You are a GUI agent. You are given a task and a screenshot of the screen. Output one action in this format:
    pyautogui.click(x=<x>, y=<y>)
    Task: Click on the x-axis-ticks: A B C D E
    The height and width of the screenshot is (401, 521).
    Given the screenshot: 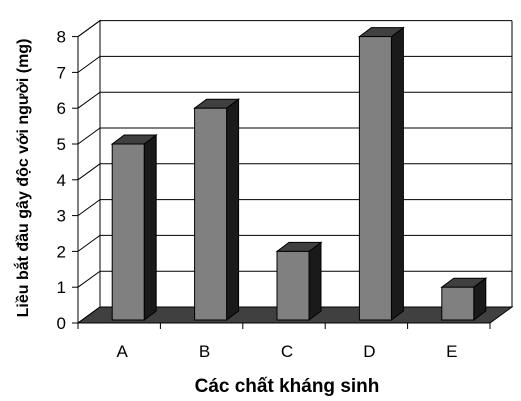 What is the action you would take?
    pyautogui.click(x=284, y=341)
    